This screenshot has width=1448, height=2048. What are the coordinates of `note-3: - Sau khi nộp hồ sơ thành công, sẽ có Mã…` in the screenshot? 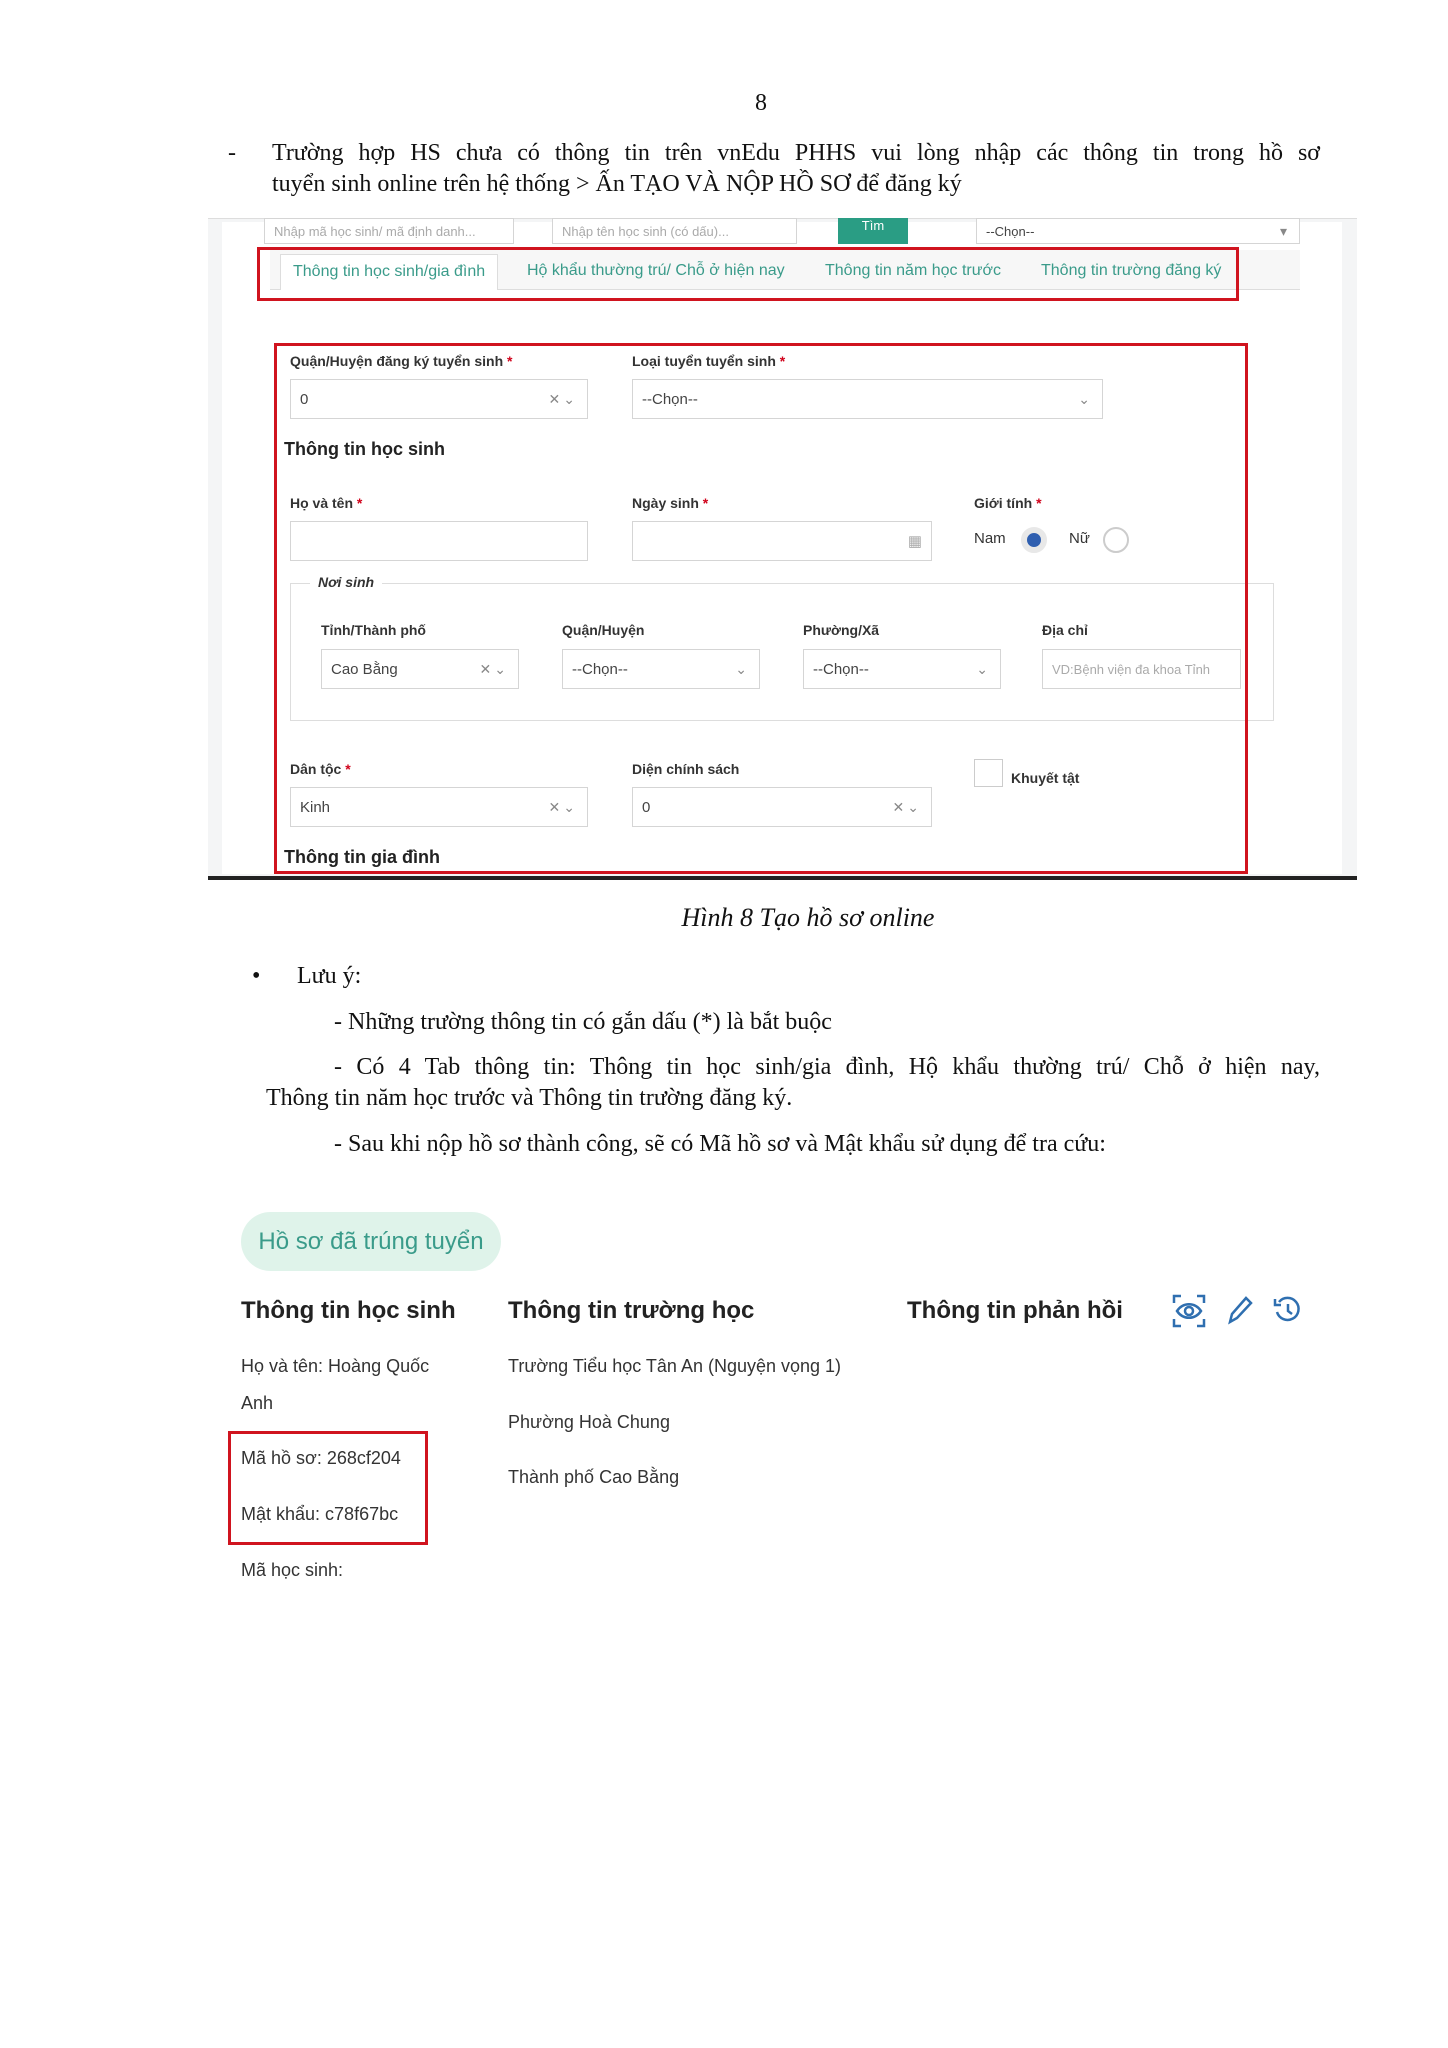 It's located at (720, 1144).